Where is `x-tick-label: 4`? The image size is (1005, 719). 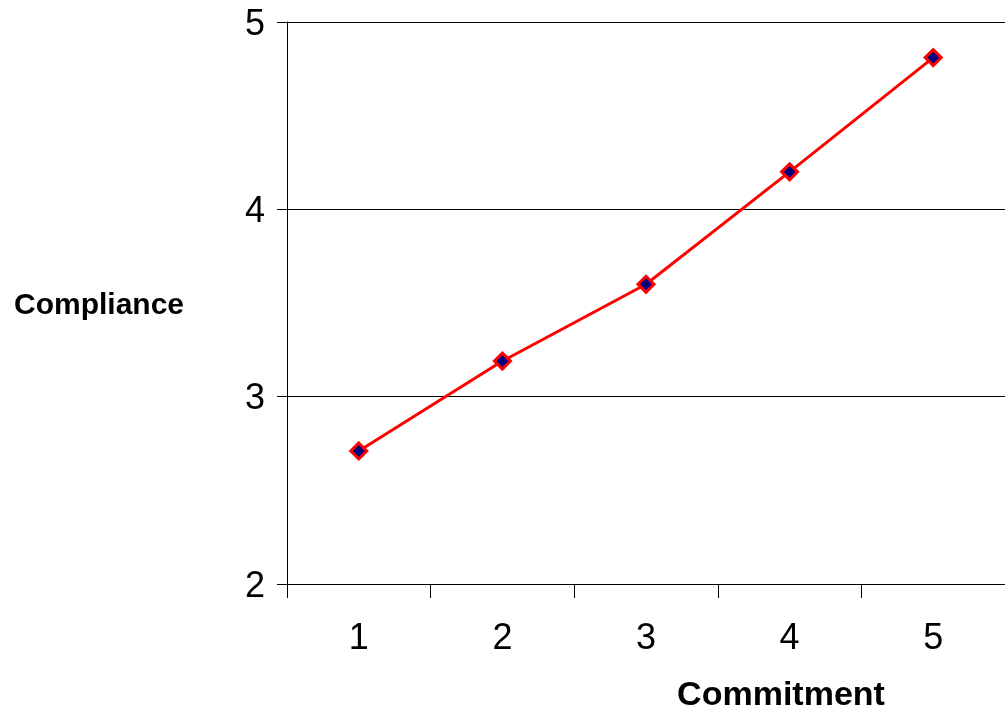 x-tick-label: 4 is located at coordinates (789, 636).